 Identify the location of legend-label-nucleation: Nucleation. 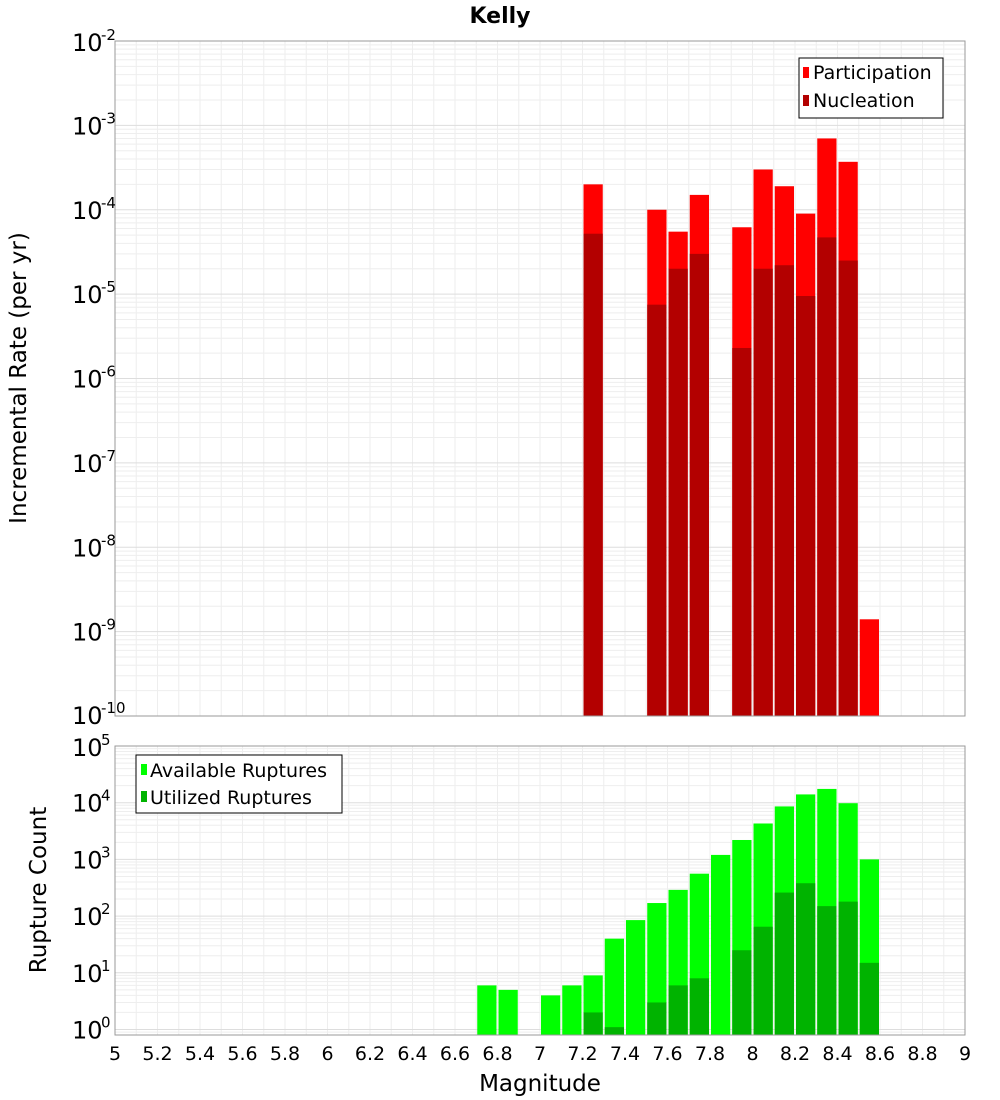
(864, 101).